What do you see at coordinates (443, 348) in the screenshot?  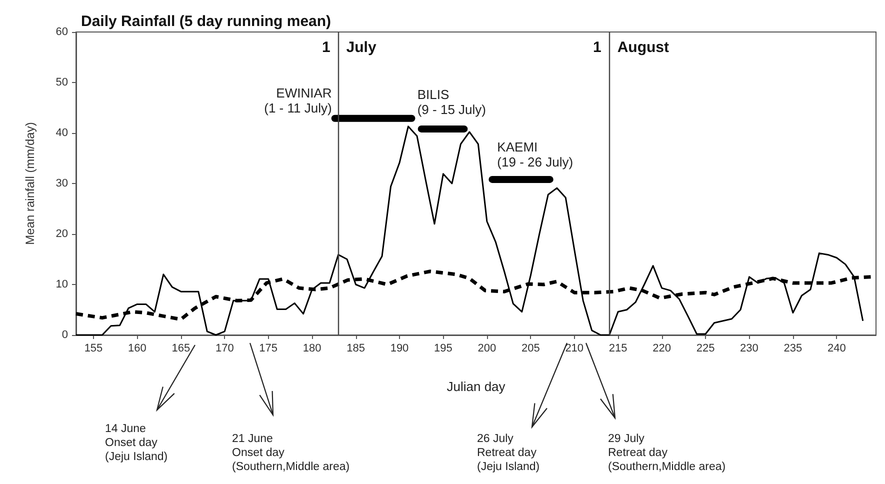 I see `x-tick-label: 195` at bounding box center [443, 348].